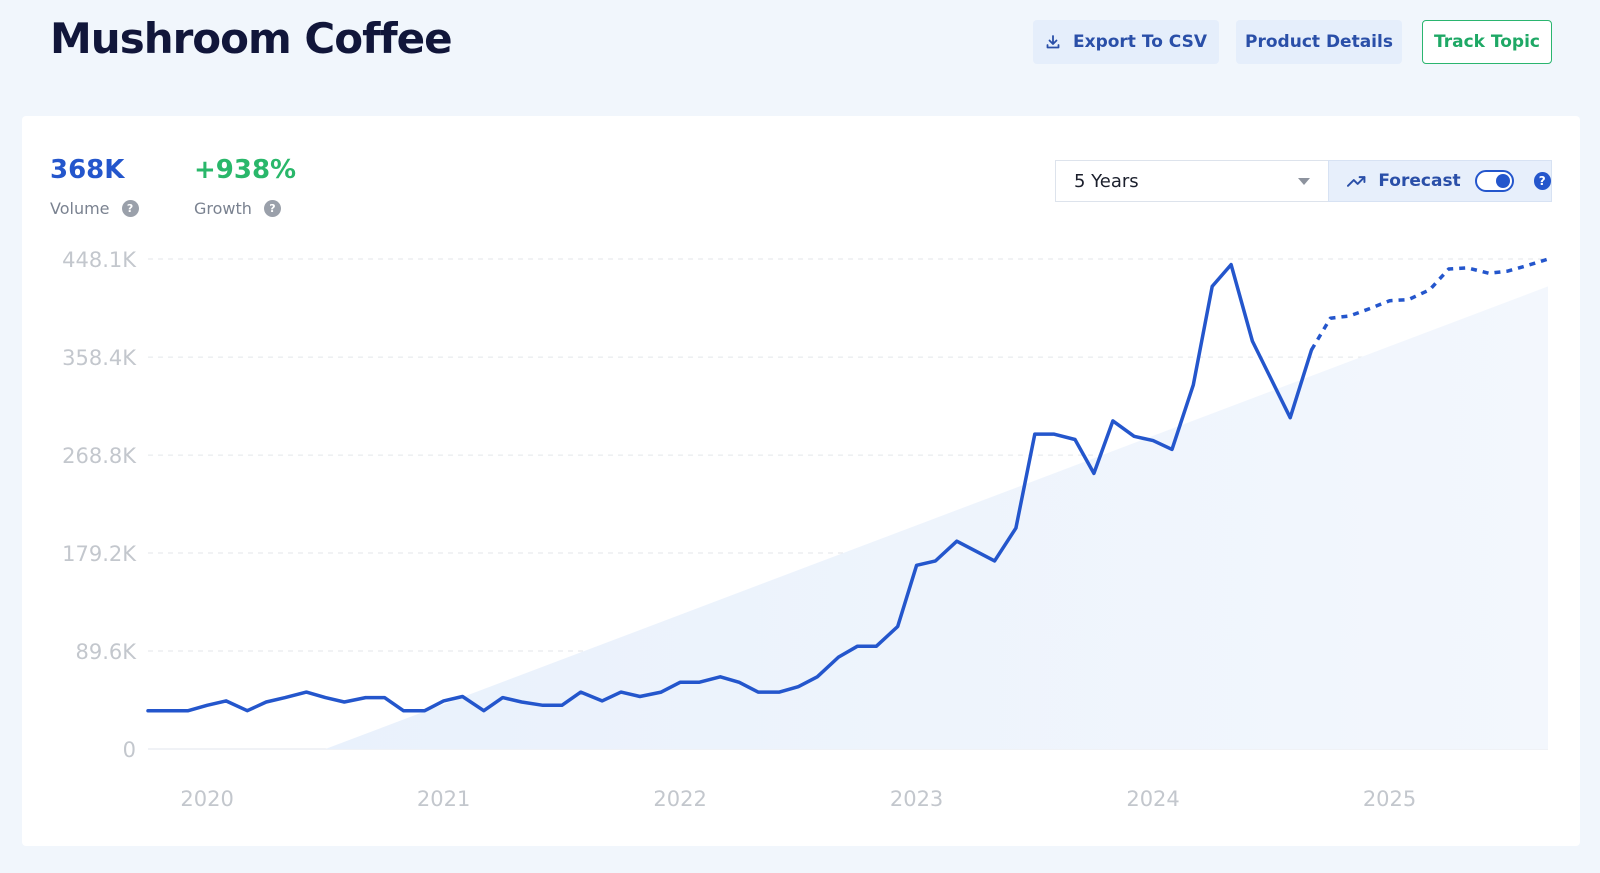 The height and width of the screenshot is (873, 1600). I want to click on export-csv-label: Export To CSV, so click(1140, 42).